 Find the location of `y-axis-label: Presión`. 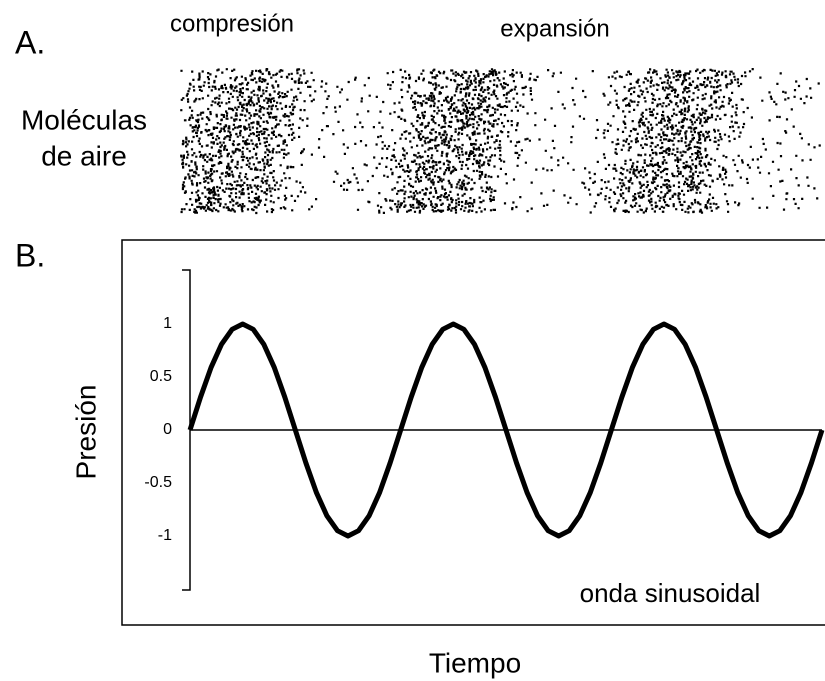

y-axis-label: Presión is located at coordinates (85, 432).